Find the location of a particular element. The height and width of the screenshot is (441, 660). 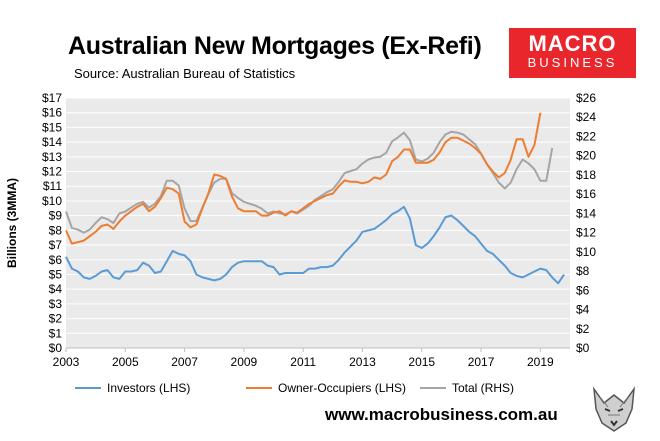

x-tick-label: 2011 is located at coordinates (303, 362).